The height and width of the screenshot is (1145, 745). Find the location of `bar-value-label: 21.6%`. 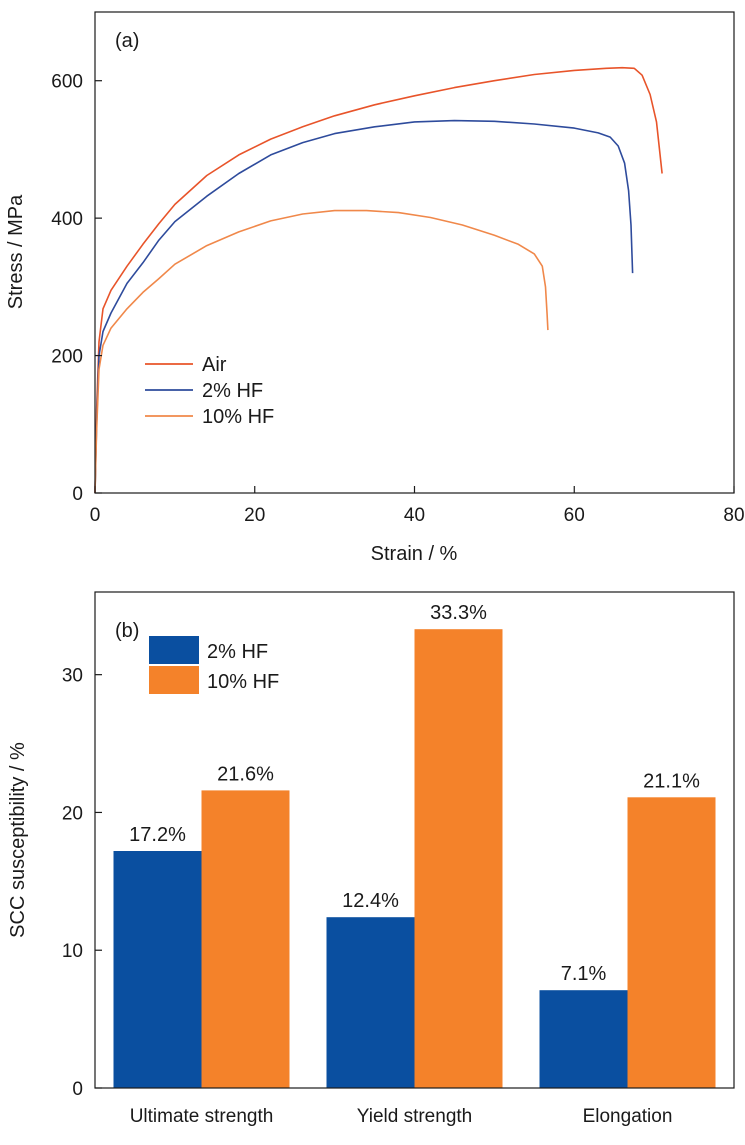

bar-value-label: 21.6% is located at coordinates (245, 774).